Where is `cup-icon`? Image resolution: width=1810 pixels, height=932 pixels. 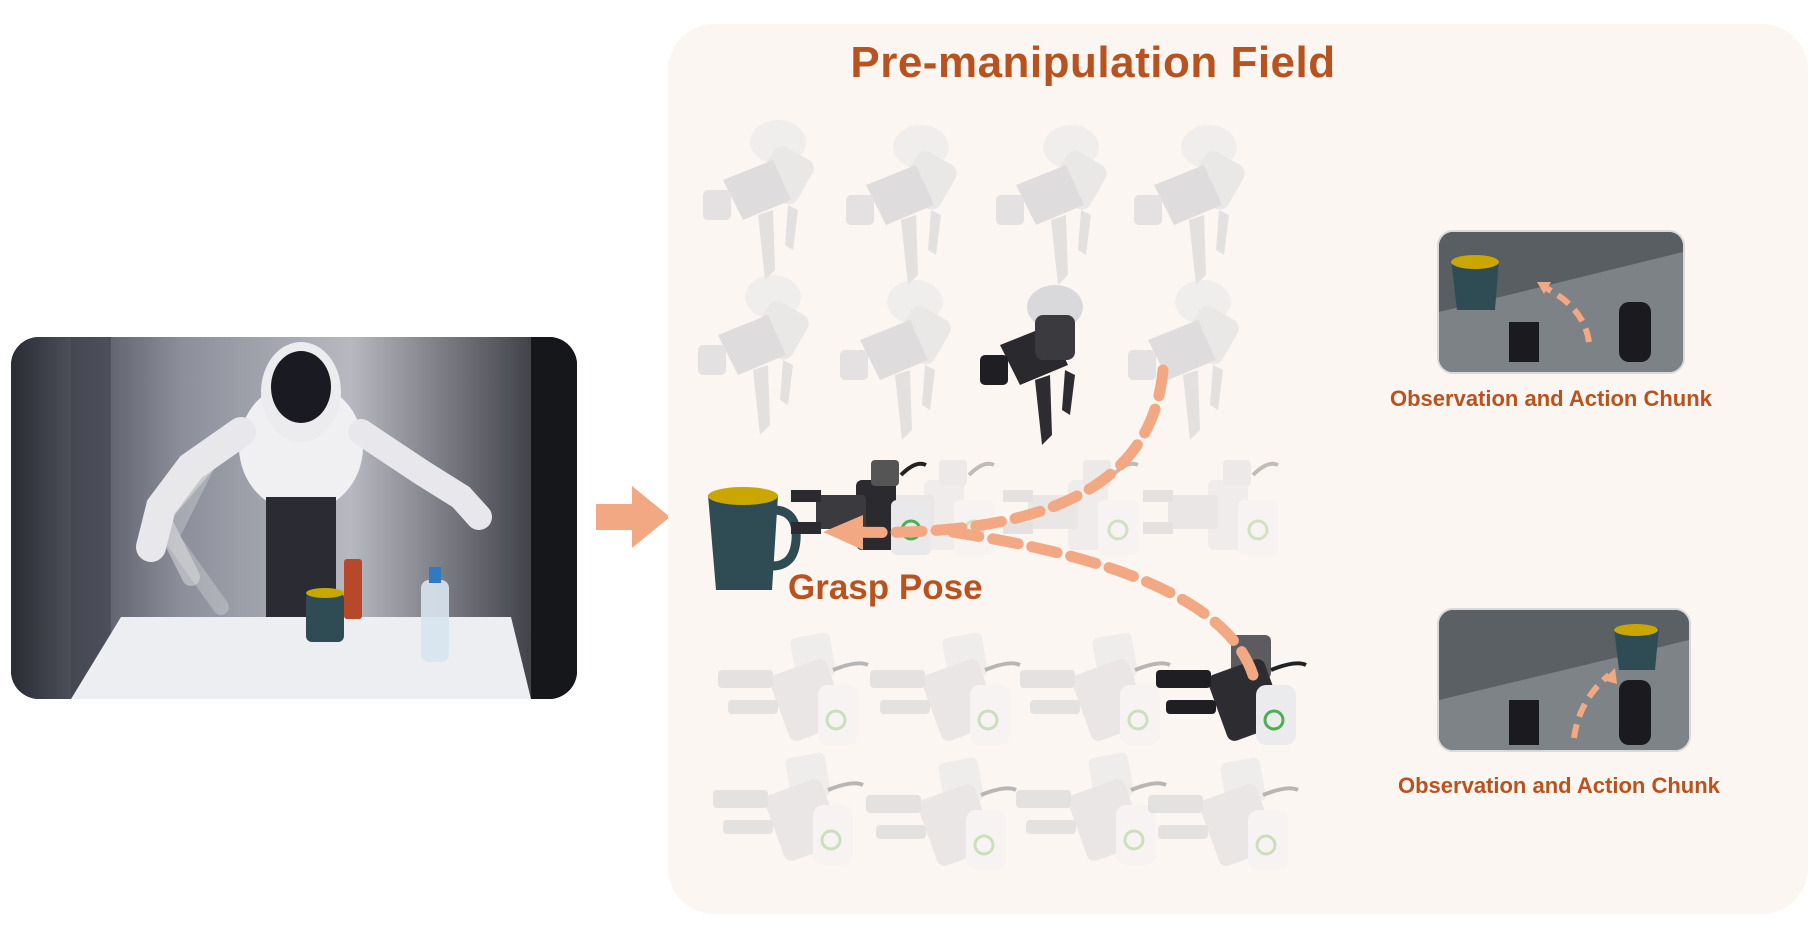
cup-icon is located at coordinates (754, 538).